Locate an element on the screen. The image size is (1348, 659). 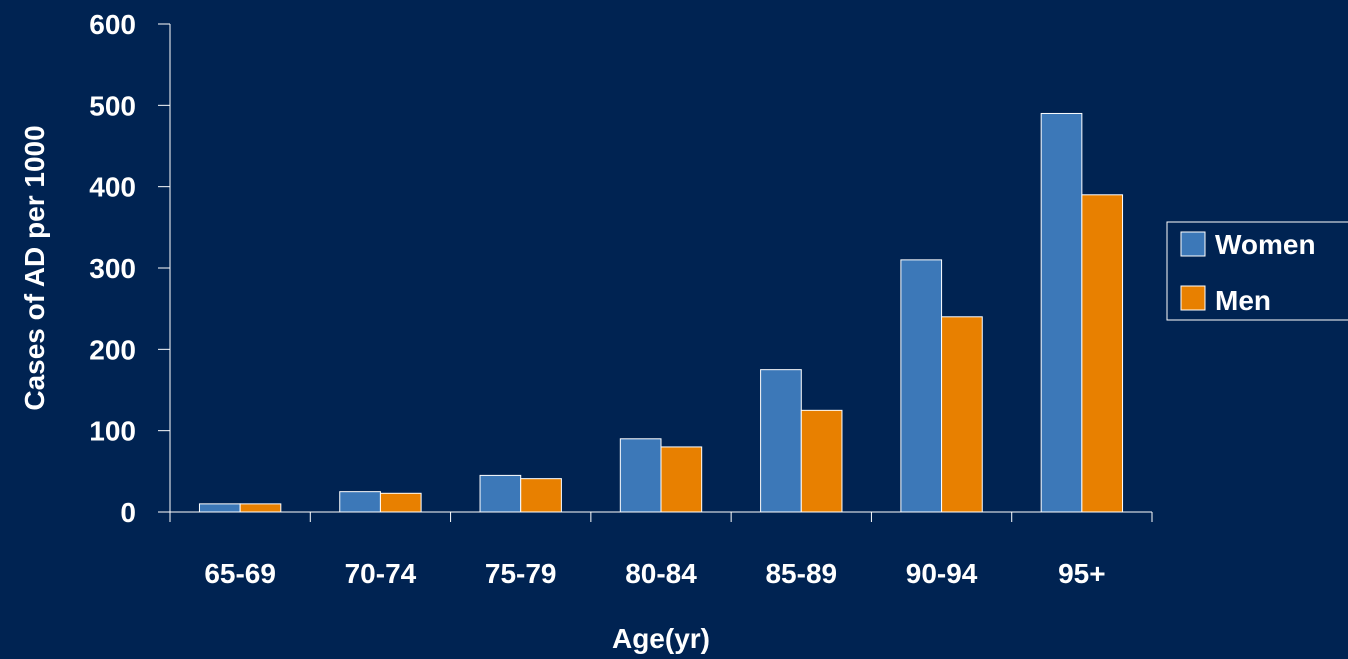
y-tick-label: 100 is located at coordinates (112, 431).